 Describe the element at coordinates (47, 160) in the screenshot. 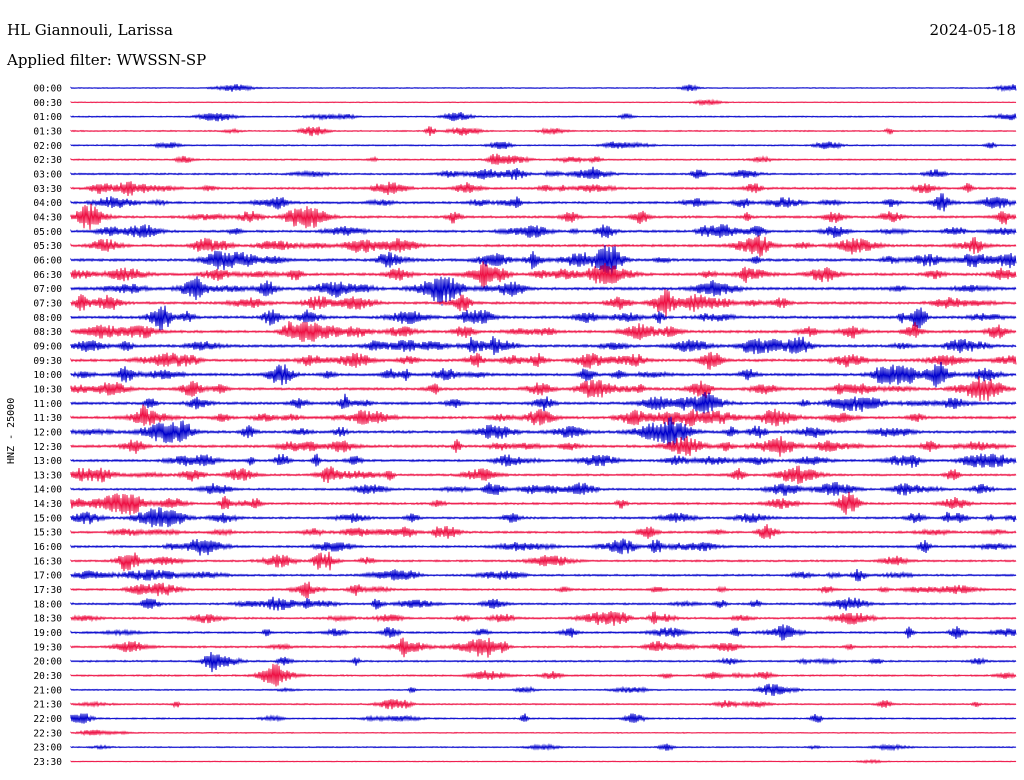

I see `row-time-label: 02:30` at that location.